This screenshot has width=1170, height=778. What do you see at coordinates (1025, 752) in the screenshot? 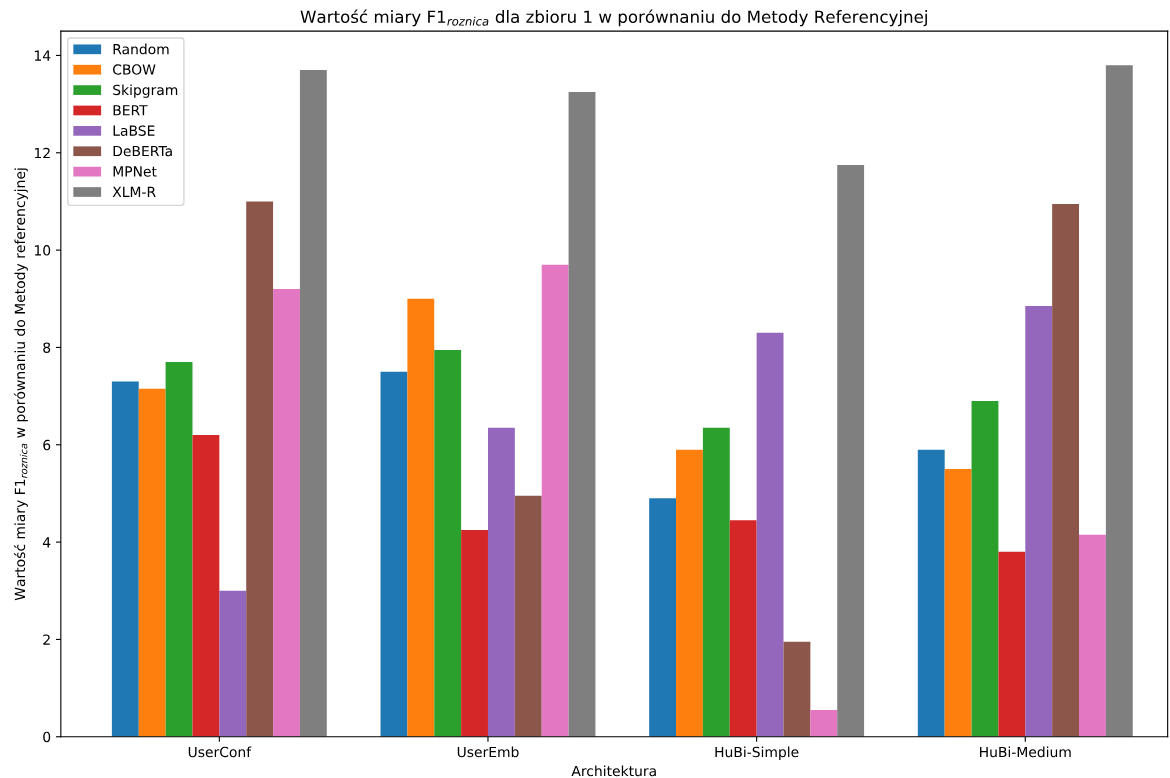
I see `x-tick-label: HuBi-Medium` at bounding box center [1025, 752].